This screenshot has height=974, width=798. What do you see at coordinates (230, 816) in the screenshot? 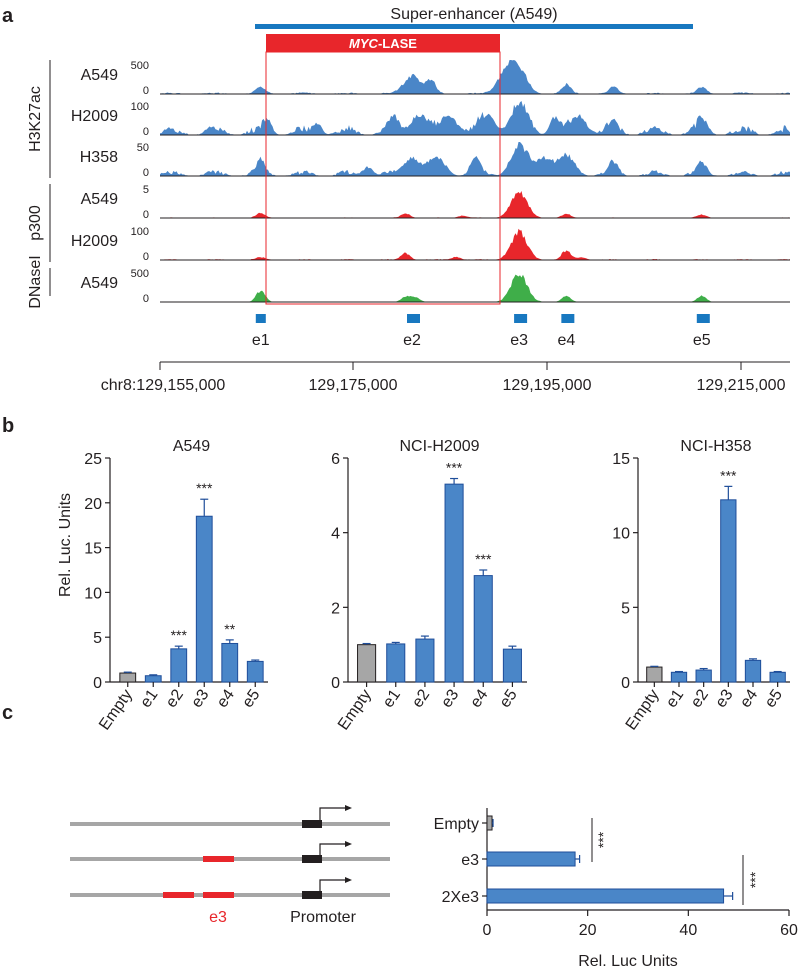
I see `construct-empty` at bounding box center [230, 816].